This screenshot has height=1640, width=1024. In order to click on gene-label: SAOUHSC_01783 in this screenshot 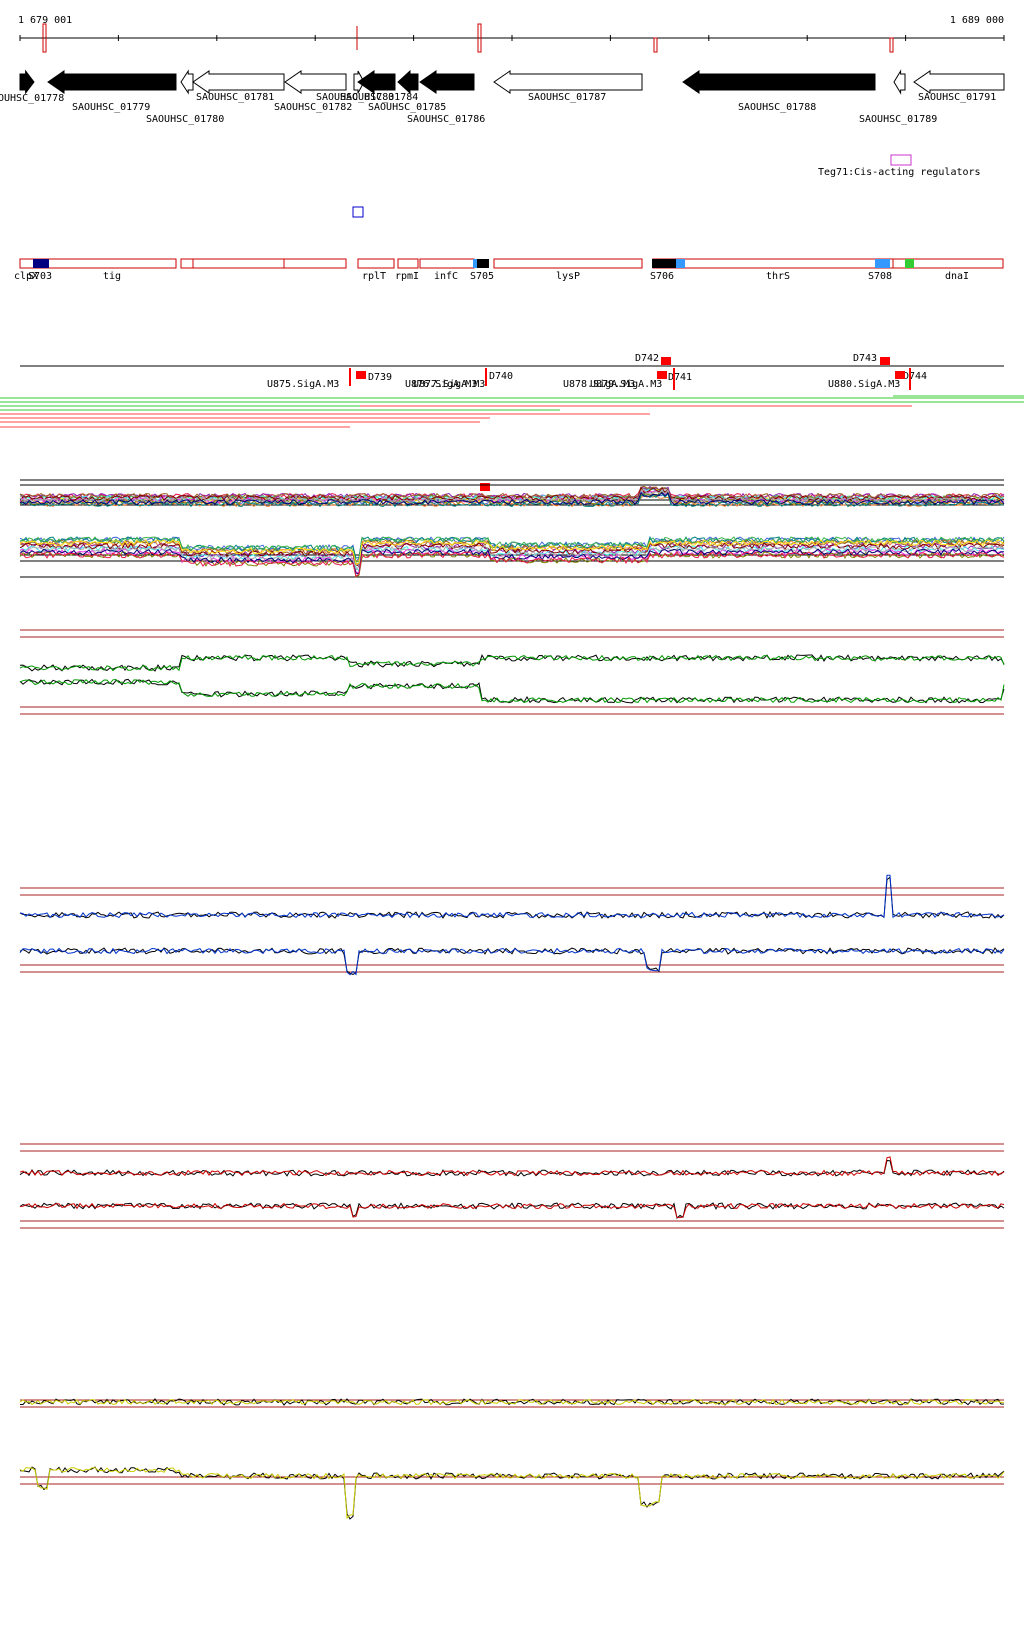, I will do `click(355, 97)`.